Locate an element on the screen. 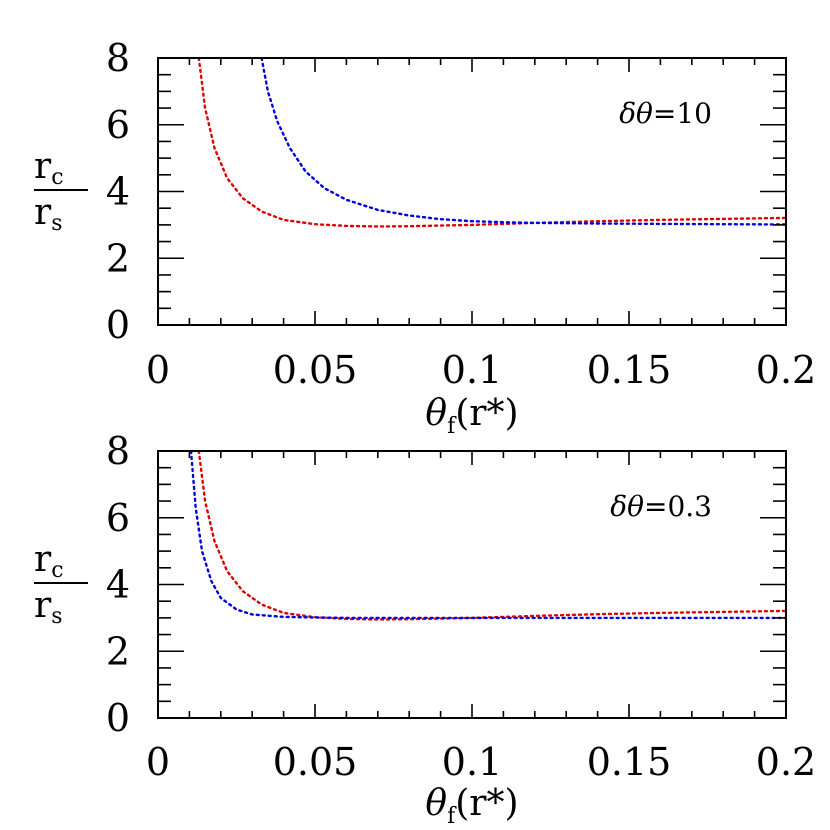 The height and width of the screenshot is (830, 830). bottom-y-tick-label: 0 is located at coordinates (118, 718).